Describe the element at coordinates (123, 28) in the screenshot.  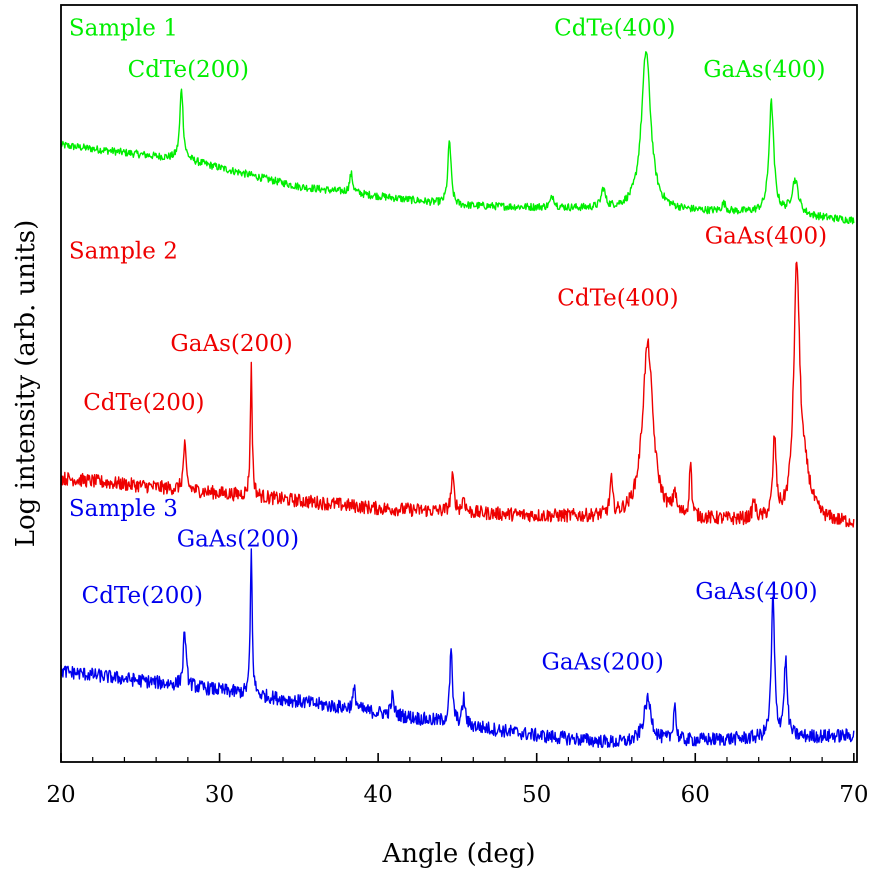
I see `series-label-1: Sample 1` at that location.